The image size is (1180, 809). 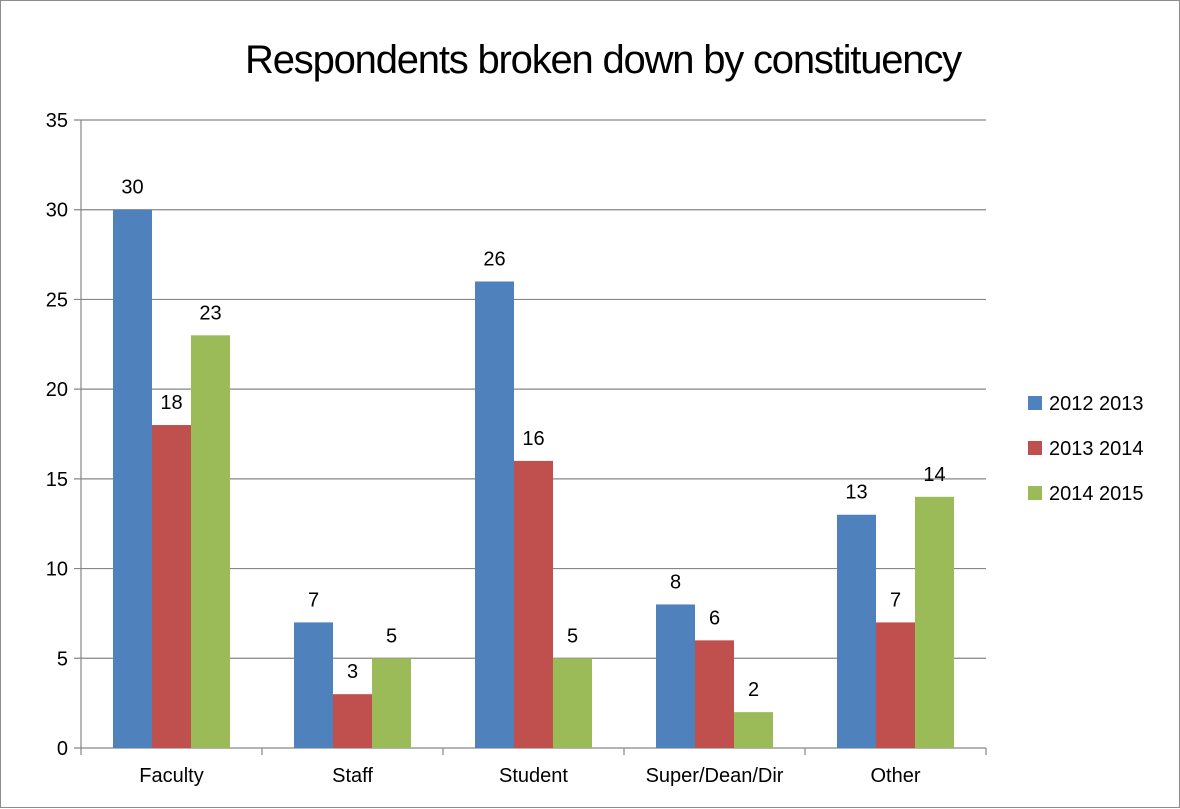 I want to click on data-label: 8, so click(x=675, y=582).